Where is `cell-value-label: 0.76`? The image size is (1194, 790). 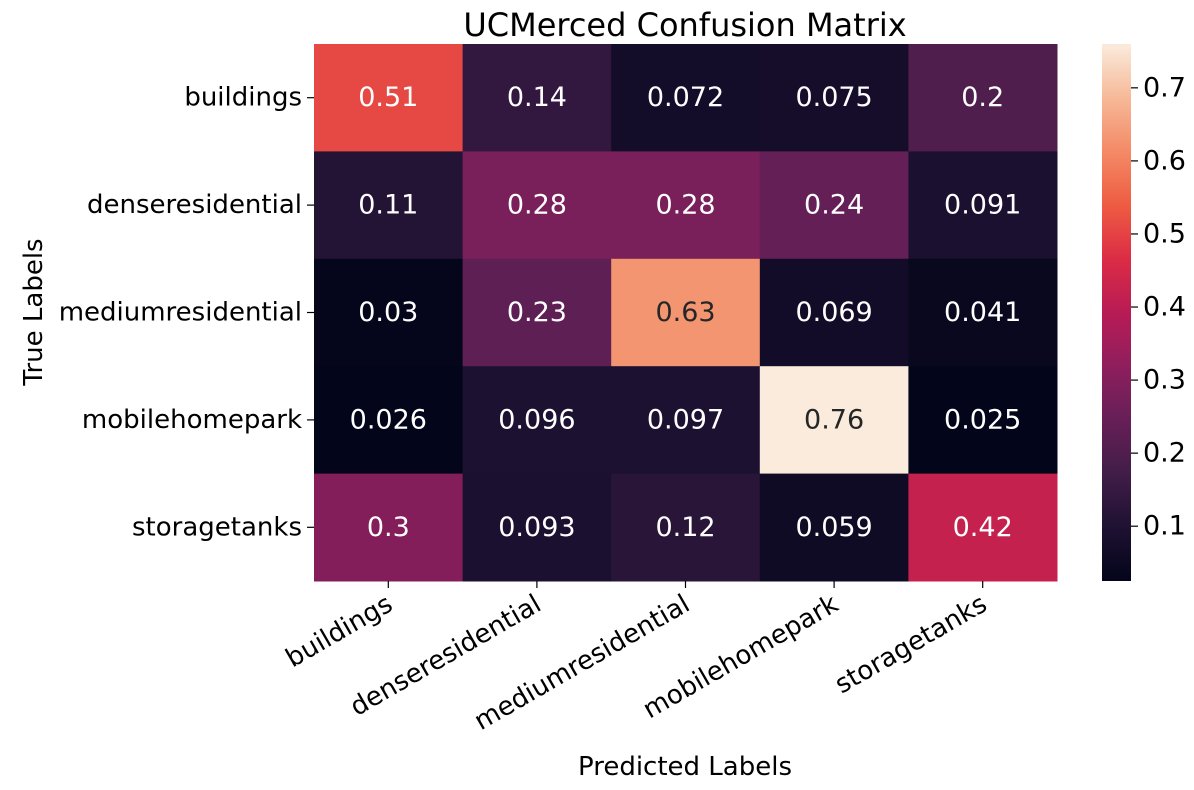 cell-value-label: 0.76 is located at coordinates (834, 419).